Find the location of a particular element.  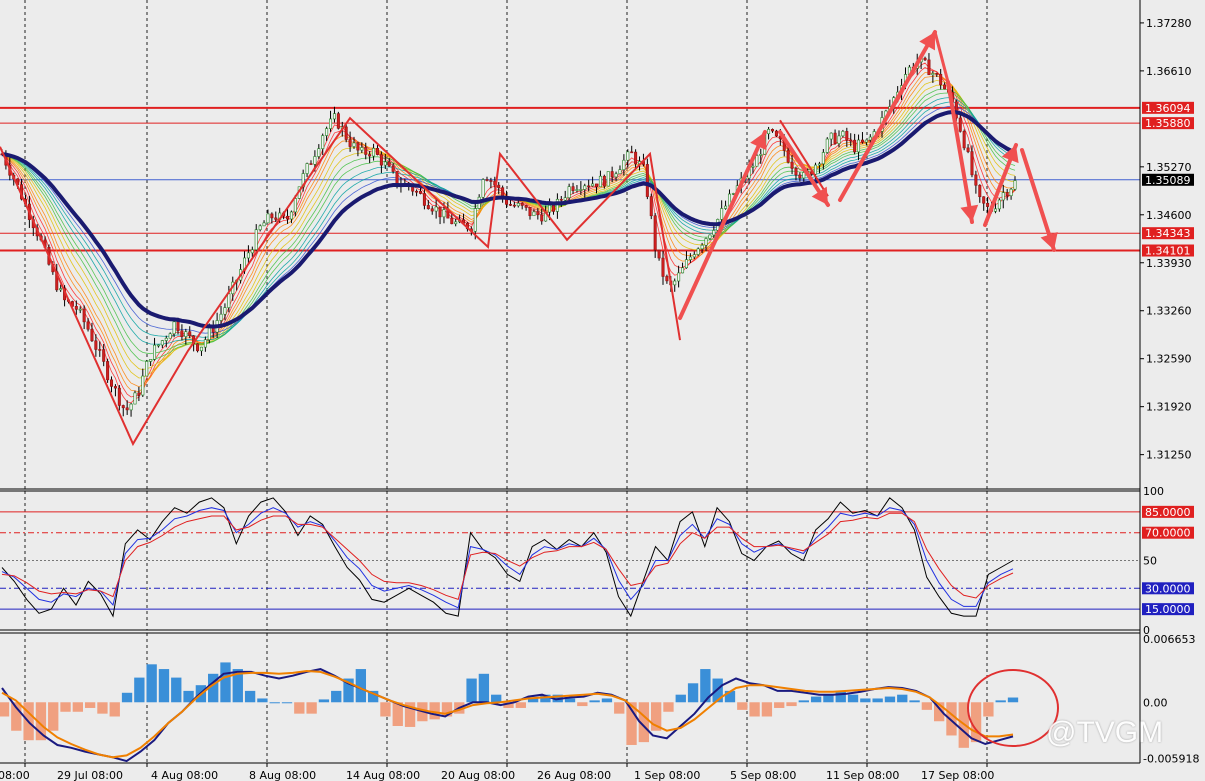

stoch-level-label: 15.0000 is located at coordinates (1168, 609).